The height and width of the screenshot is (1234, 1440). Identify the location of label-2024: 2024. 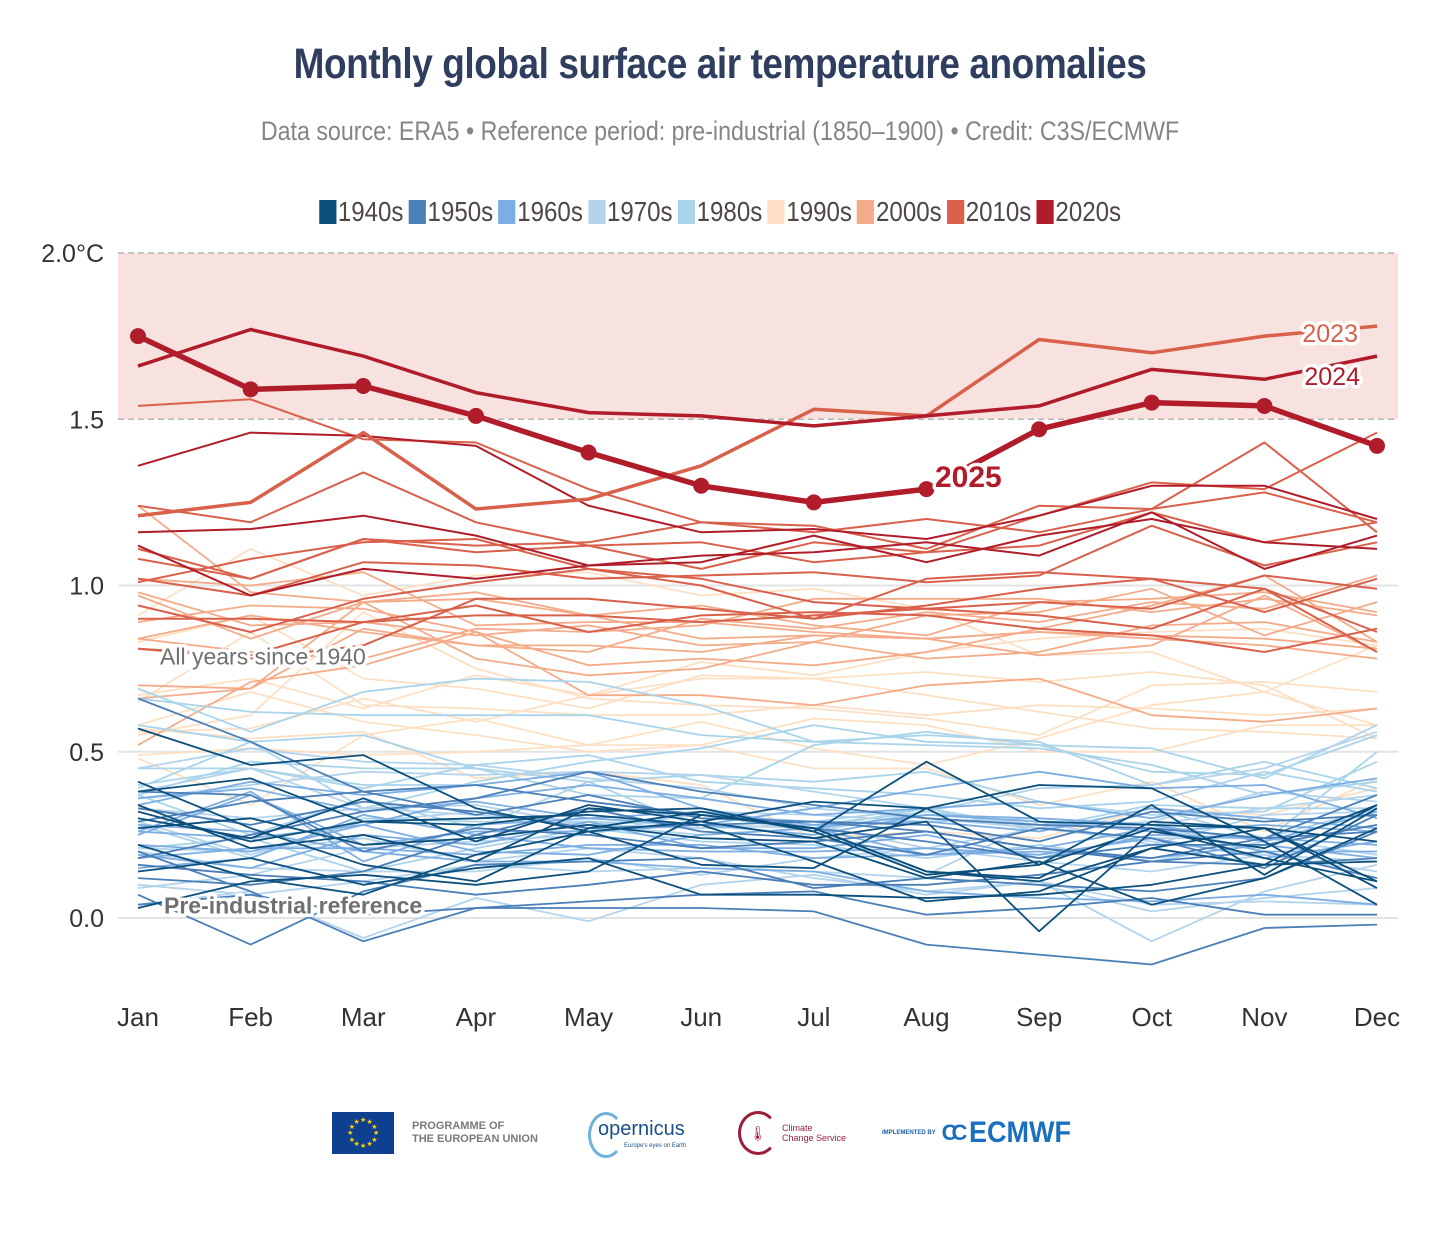
(1332, 377).